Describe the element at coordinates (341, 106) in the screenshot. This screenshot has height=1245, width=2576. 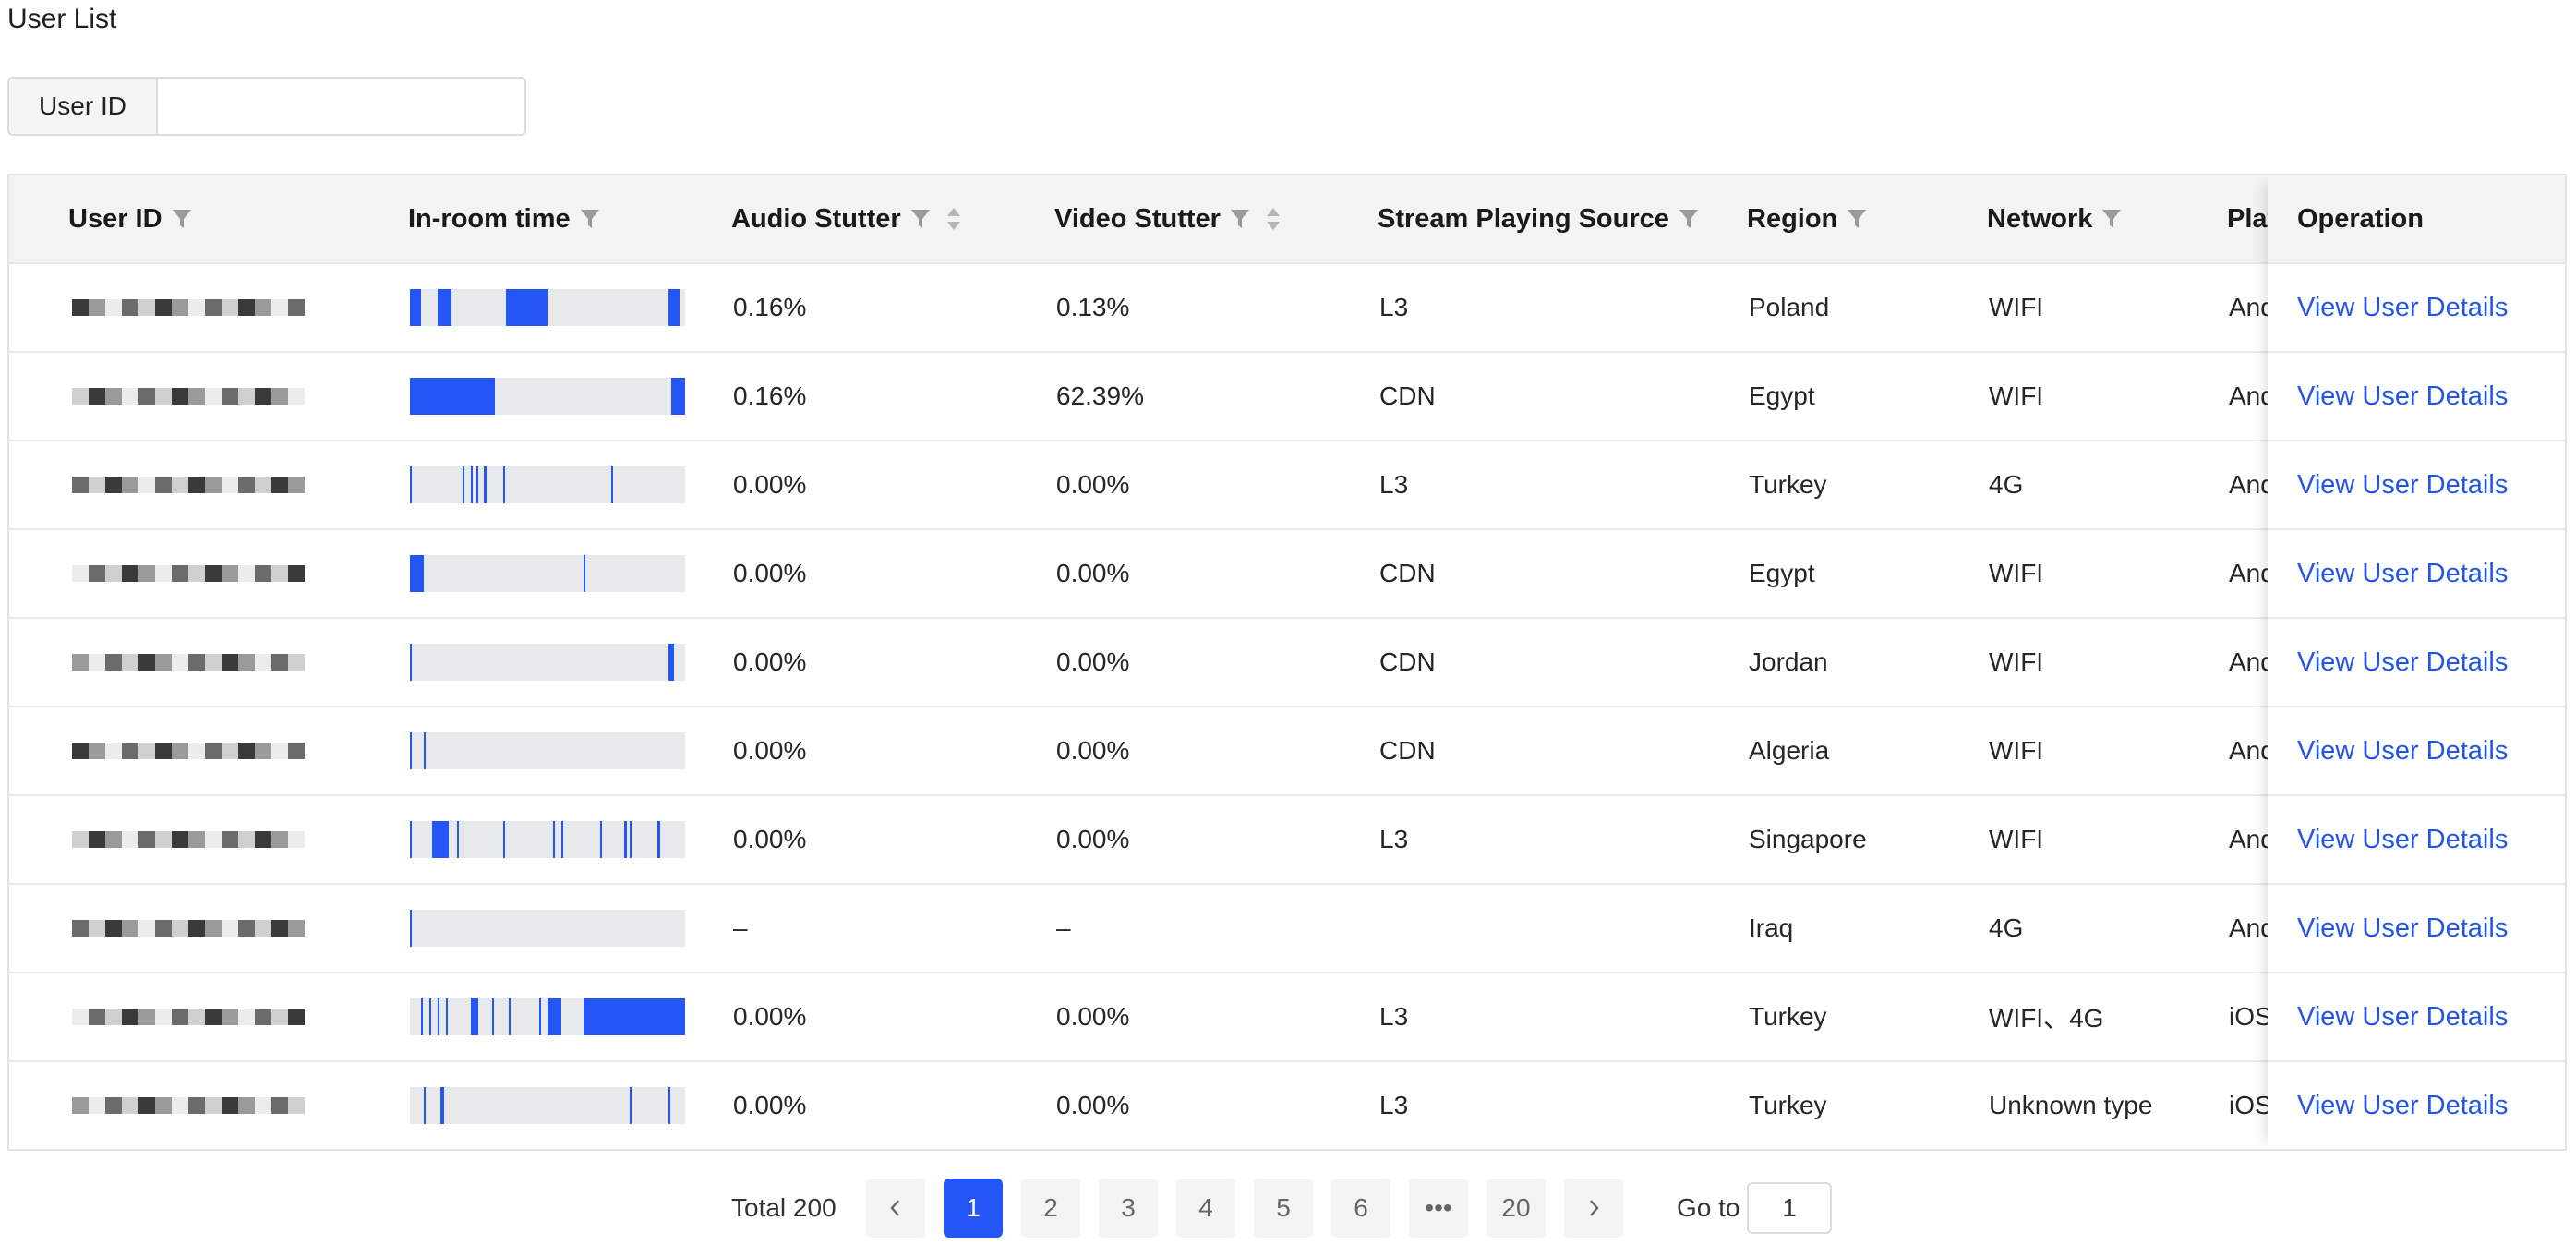
I see `user-id-input` at that location.